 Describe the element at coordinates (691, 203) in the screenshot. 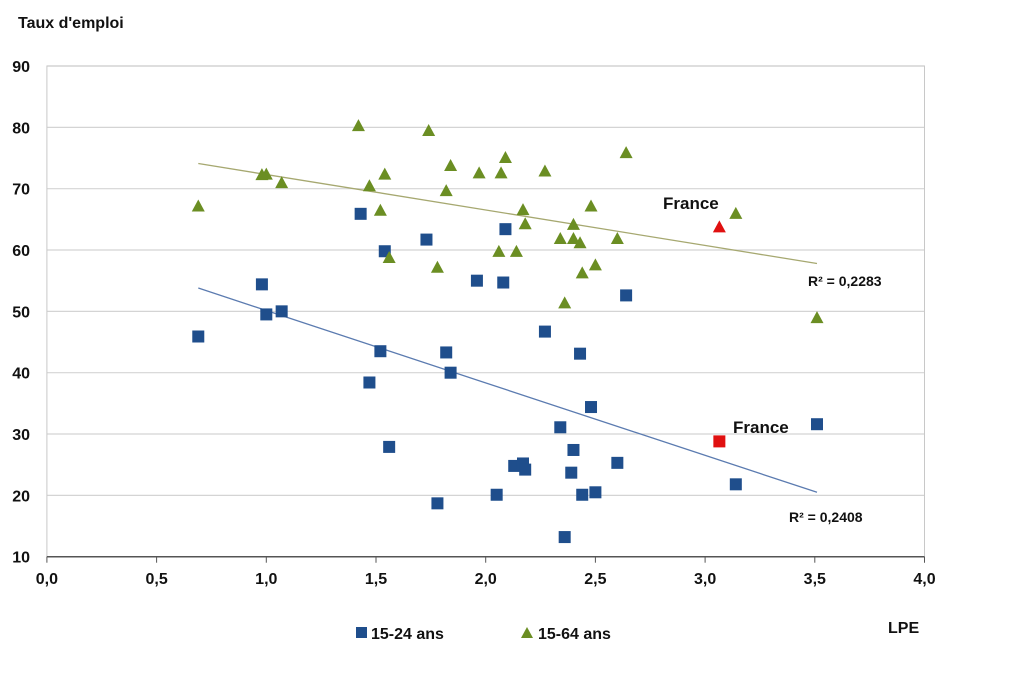

I see `france-label-15-64: France` at that location.